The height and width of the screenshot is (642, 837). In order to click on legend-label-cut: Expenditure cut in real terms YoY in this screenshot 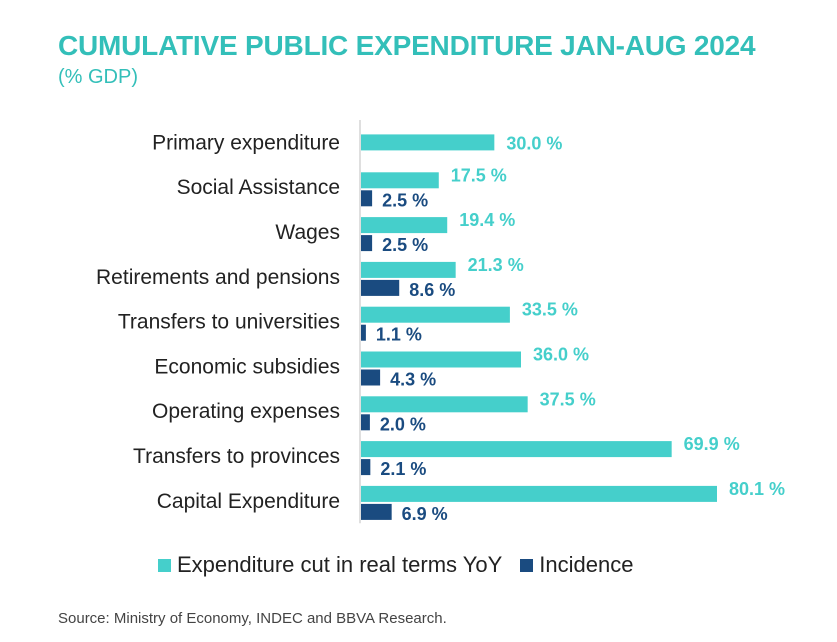, I will do `click(340, 564)`.